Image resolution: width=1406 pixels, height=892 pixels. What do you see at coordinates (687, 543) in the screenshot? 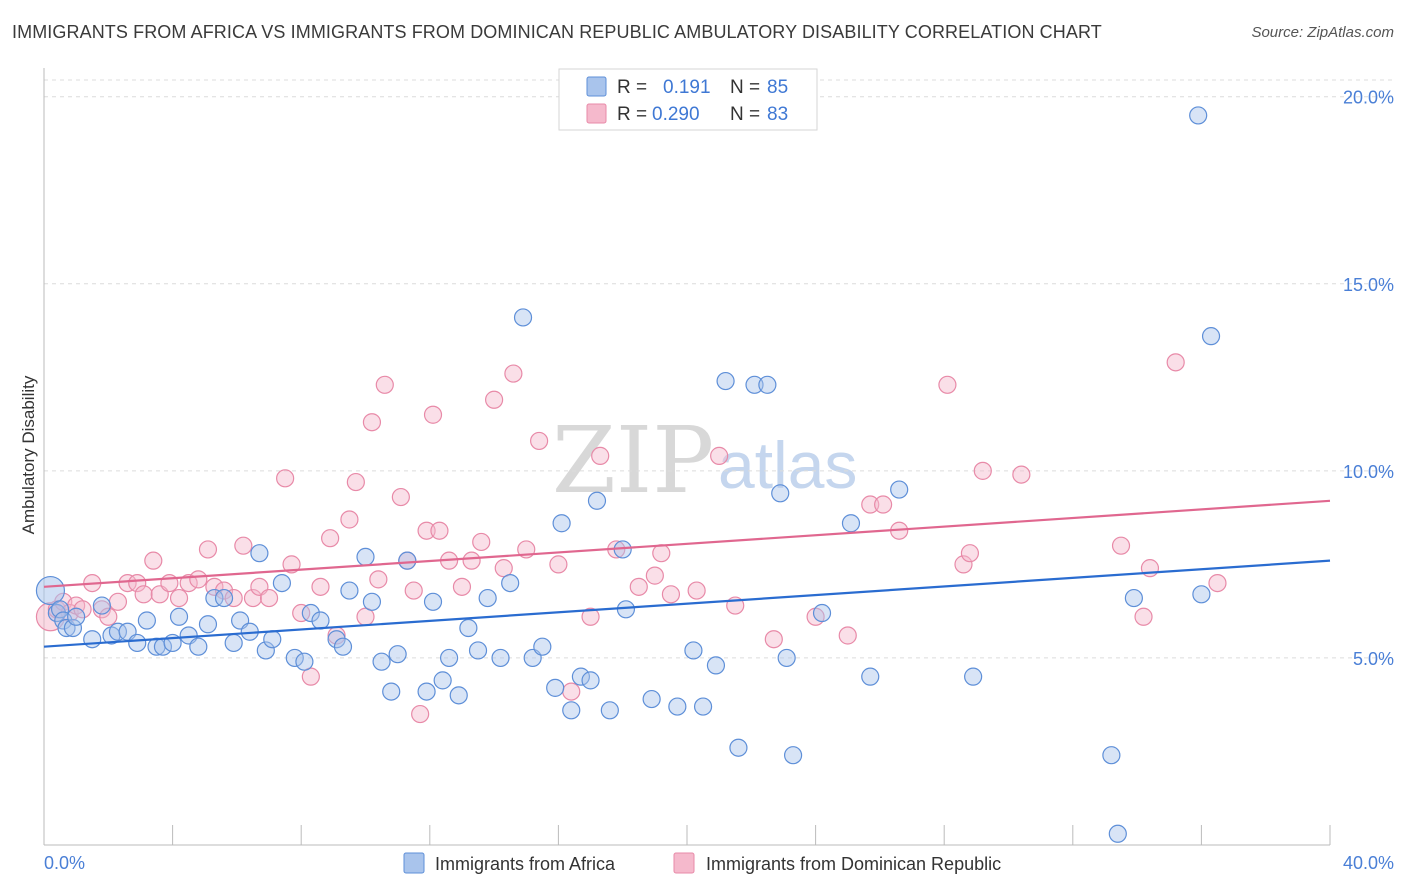
I see `dominican-trend-line` at bounding box center [687, 543].